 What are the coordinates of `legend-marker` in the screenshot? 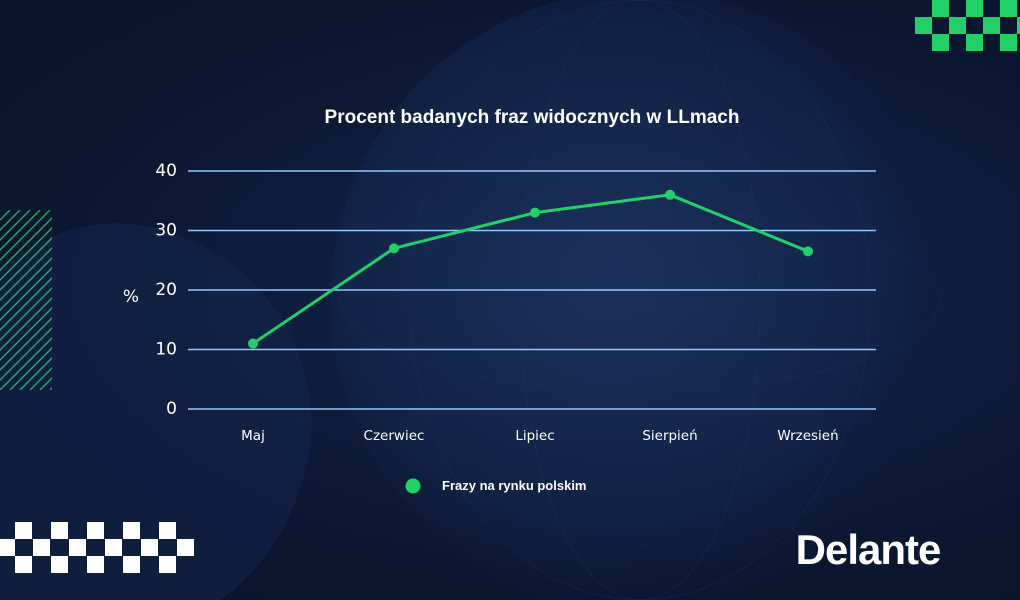 It's located at (413, 486).